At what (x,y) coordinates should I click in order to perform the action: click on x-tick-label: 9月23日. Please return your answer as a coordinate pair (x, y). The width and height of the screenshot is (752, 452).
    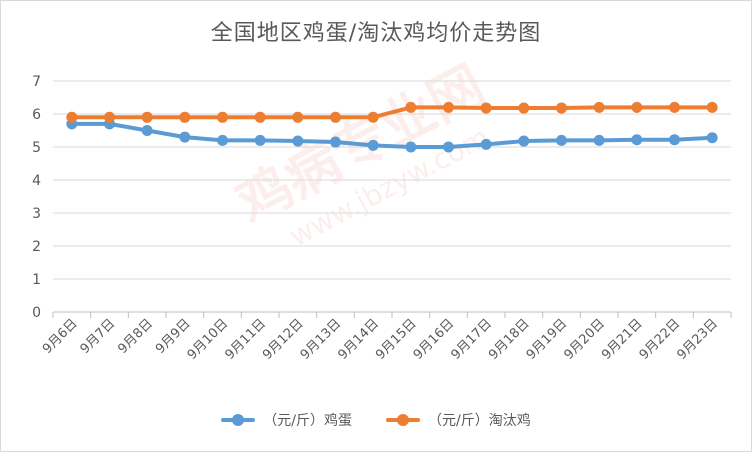
    Looking at the image, I should click on (697, 339).